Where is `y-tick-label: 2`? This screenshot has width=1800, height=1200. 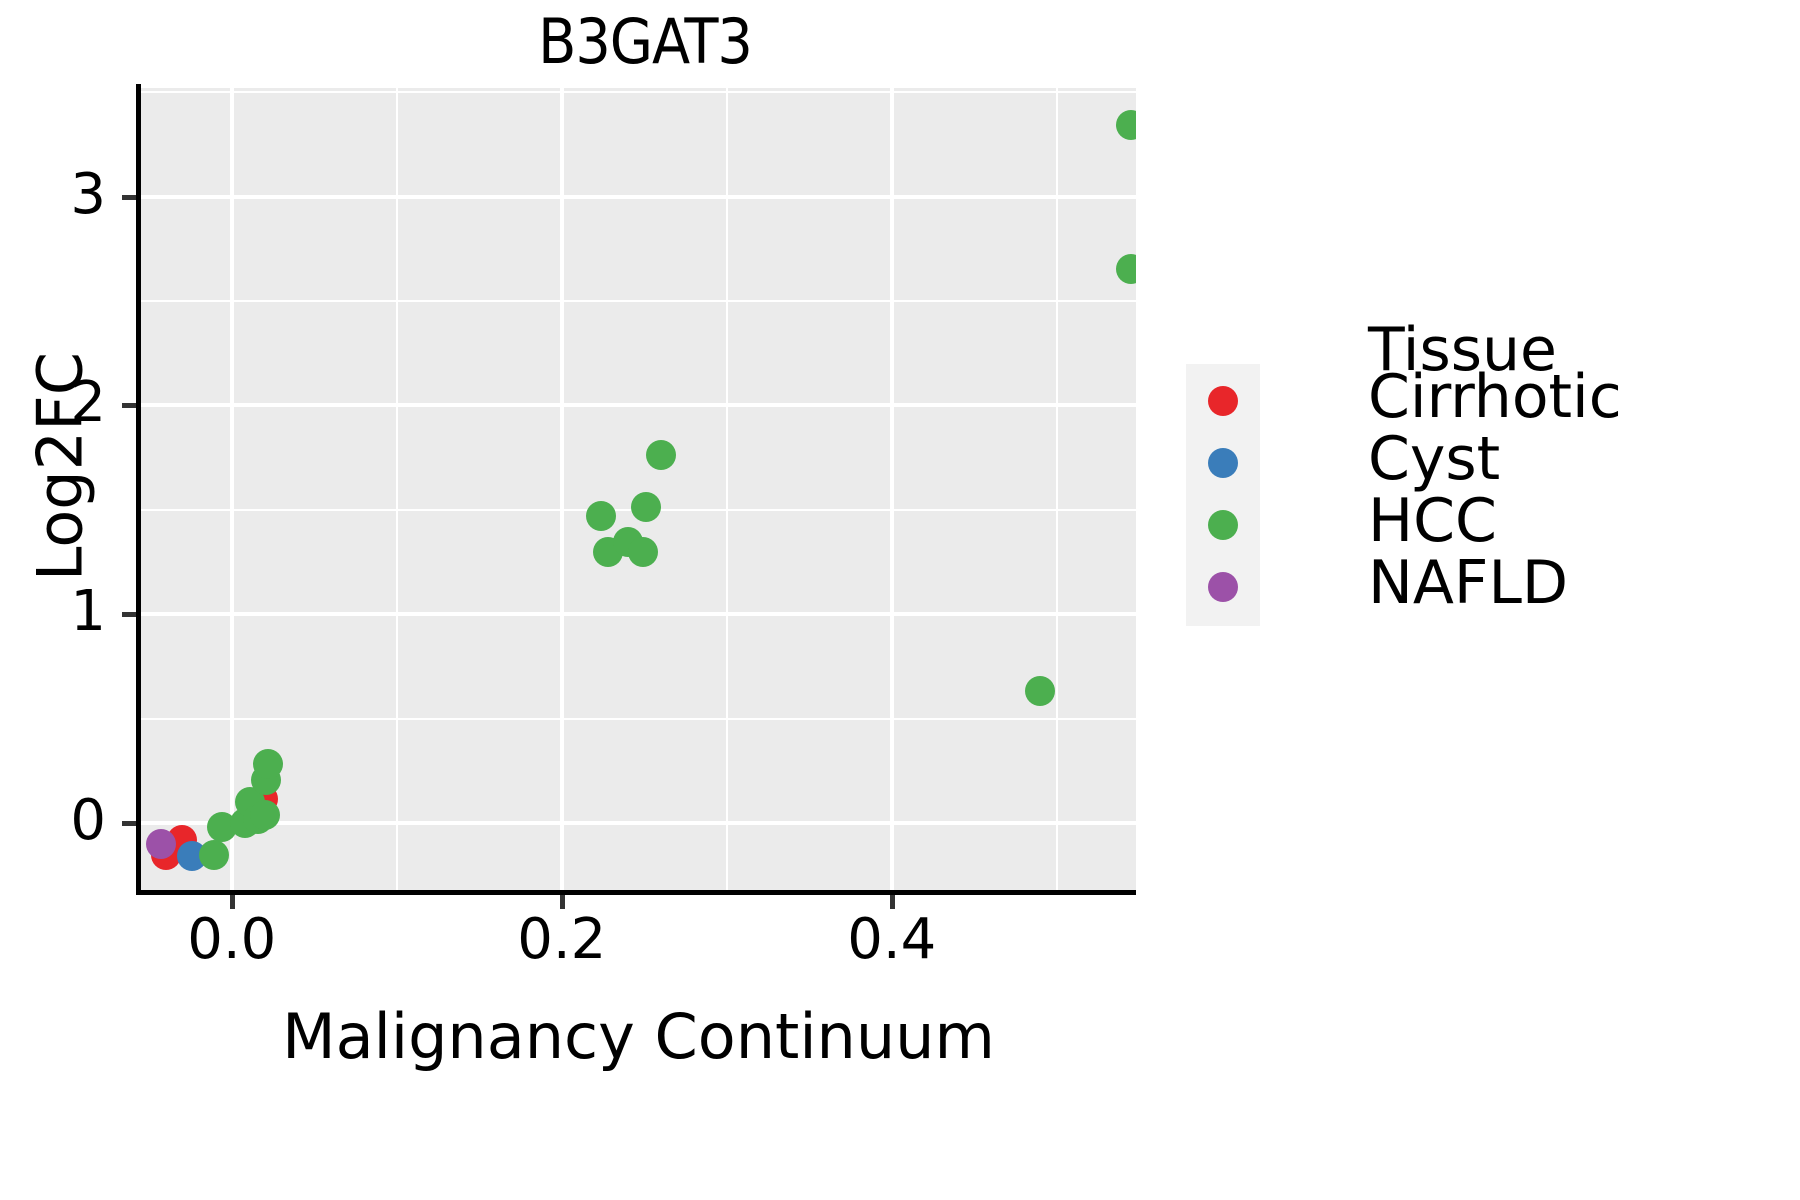
y-tick-label: 2 is located at coordinates (88, 403).